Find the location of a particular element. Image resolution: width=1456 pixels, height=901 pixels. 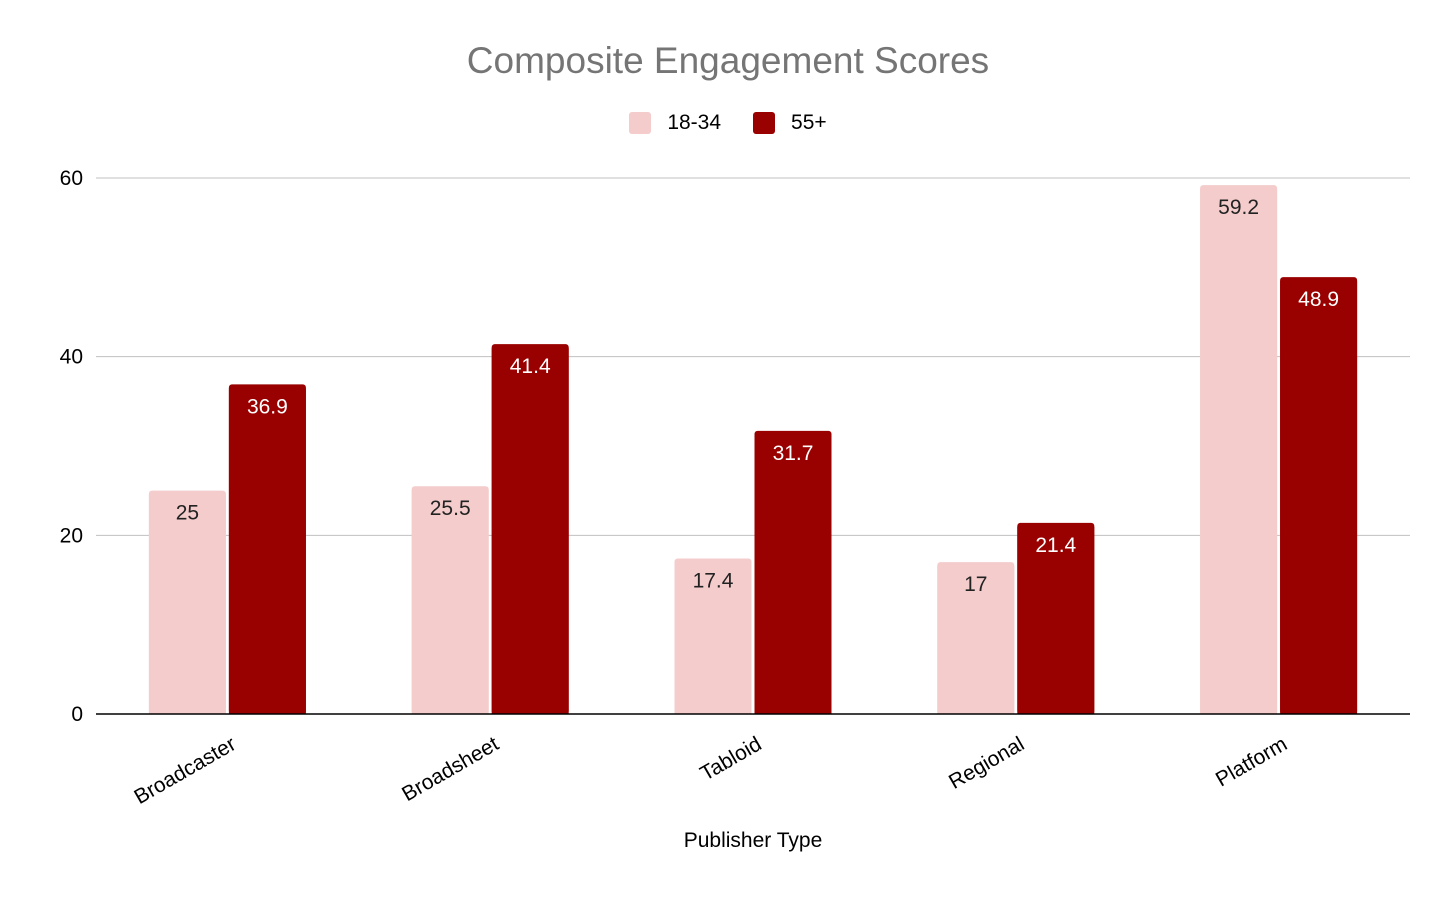

data-label: 36.9 is located at coordinates (267, 406).